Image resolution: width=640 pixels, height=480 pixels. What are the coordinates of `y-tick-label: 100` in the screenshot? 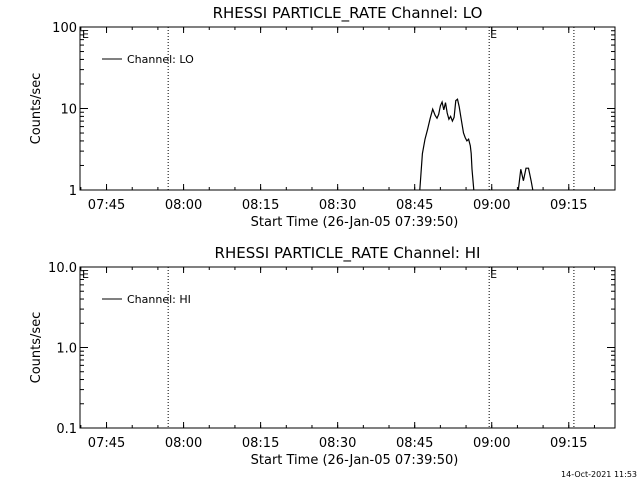 It's located at (64, 28).